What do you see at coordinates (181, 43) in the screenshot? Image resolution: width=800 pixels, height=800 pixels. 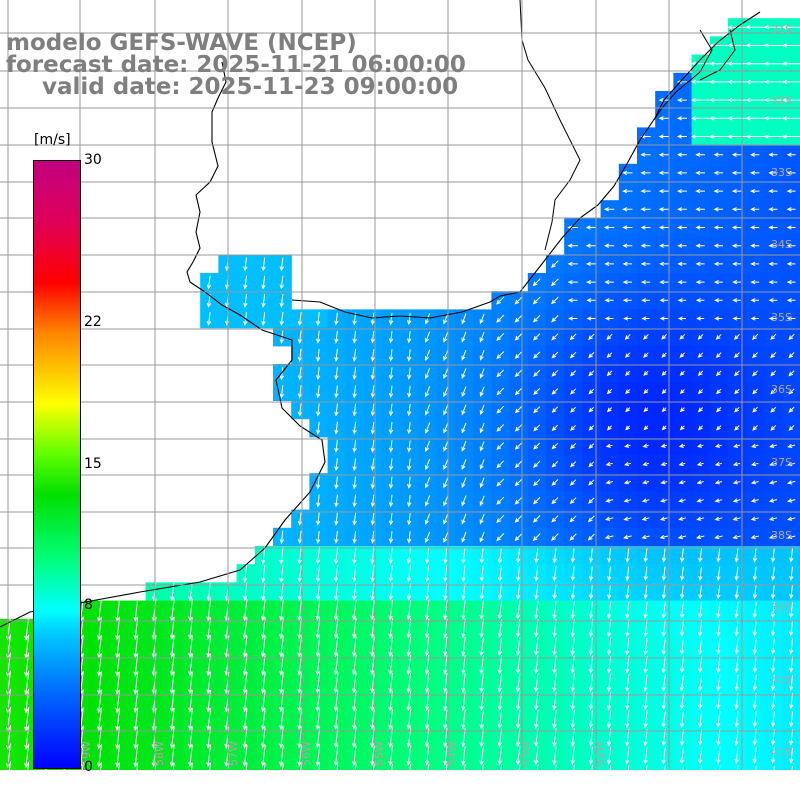 I see `title-model: modelo GEFS-WAVE (NCEP)` at bounding box center [181, 43].